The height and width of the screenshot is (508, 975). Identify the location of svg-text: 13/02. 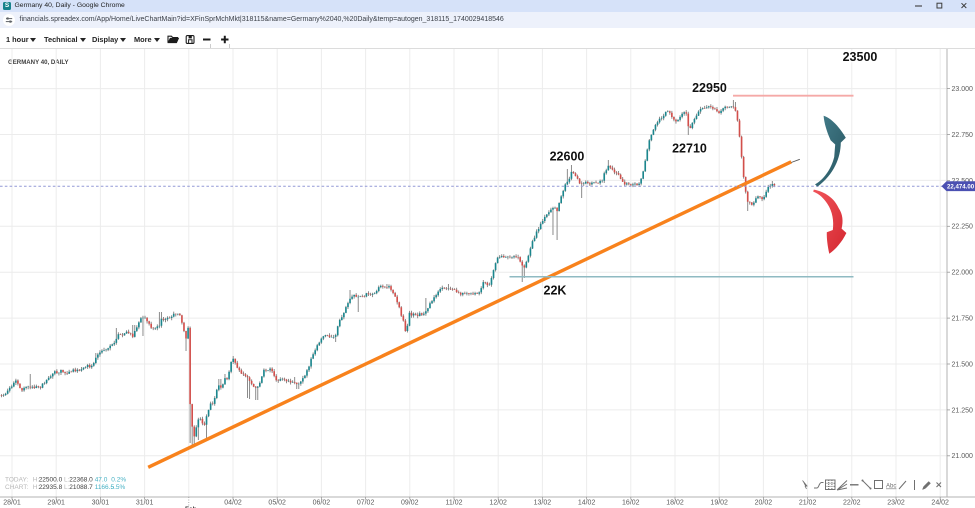
(543, 503).